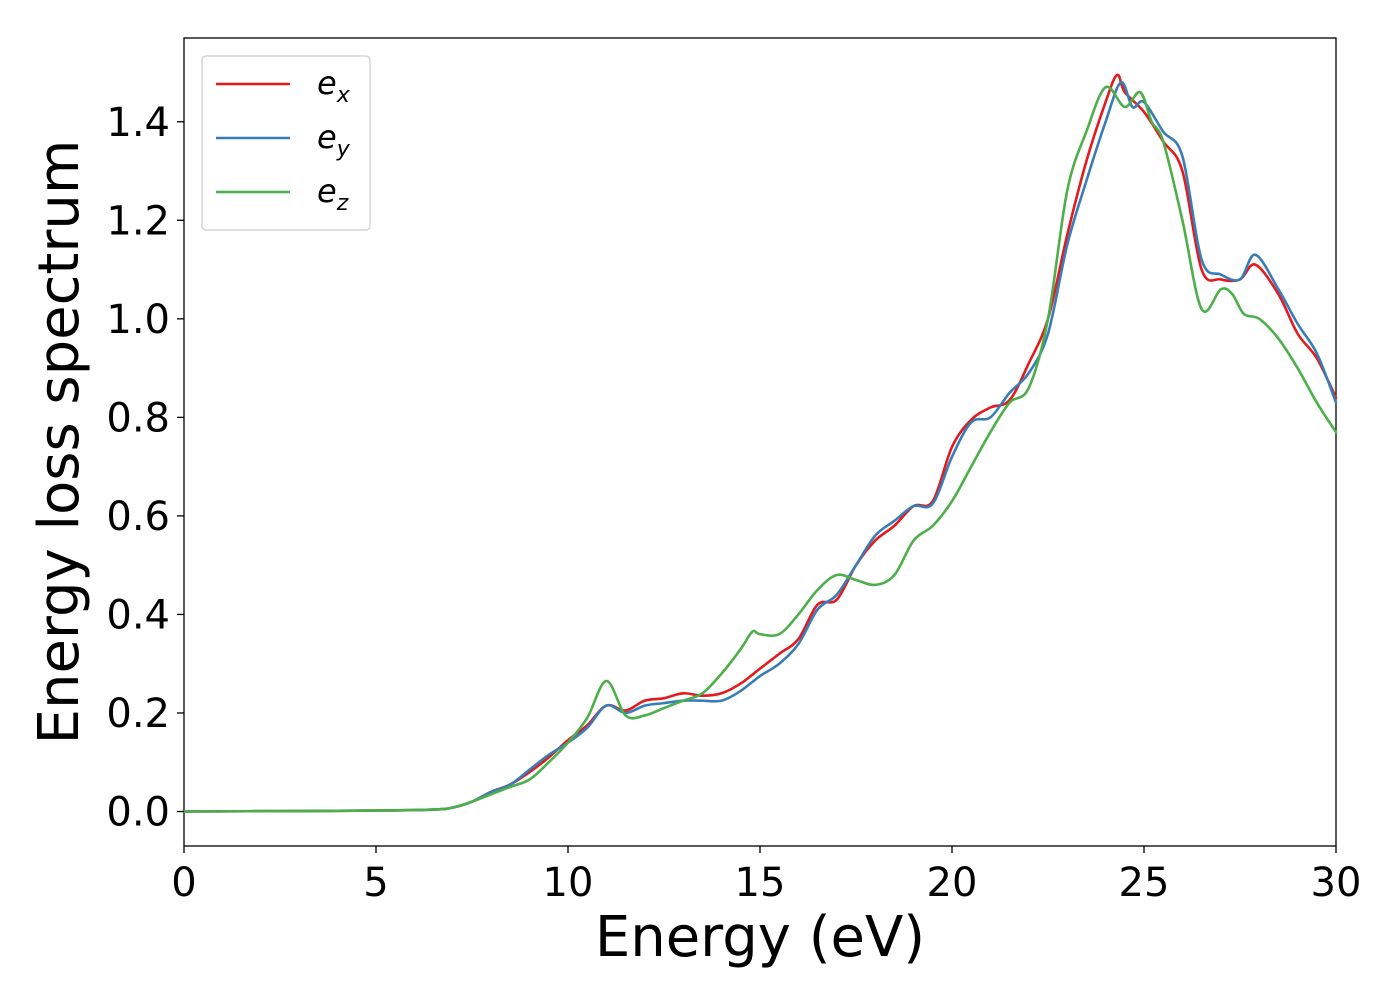 This screenshot has width=1400, height=1000. What do you see at coordinates (138, 615) in the screenshot?
I see `y-tick-label: 0.4` at bounding box center [138, 615].